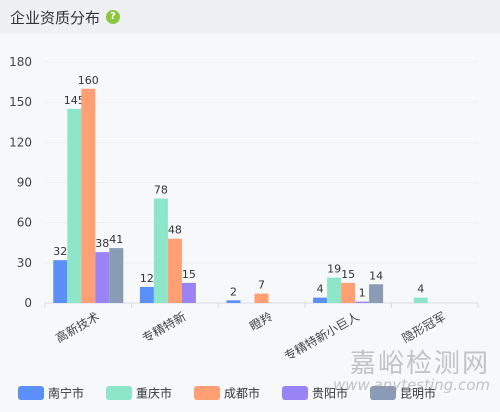 This screenshot has width=500, height=412. I want to click on legend-label: 贵阳市, so click(330, 393).